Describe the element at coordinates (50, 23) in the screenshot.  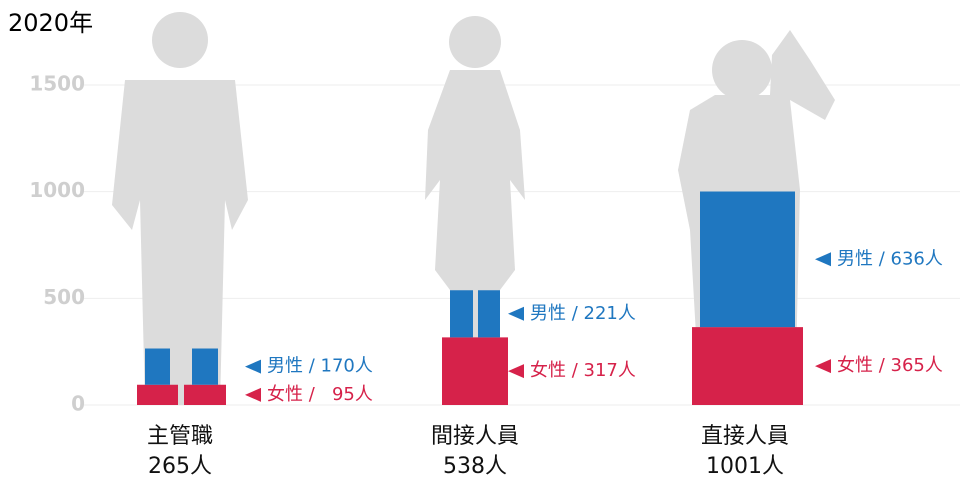
I see `chart-title: 2020年` at that location.